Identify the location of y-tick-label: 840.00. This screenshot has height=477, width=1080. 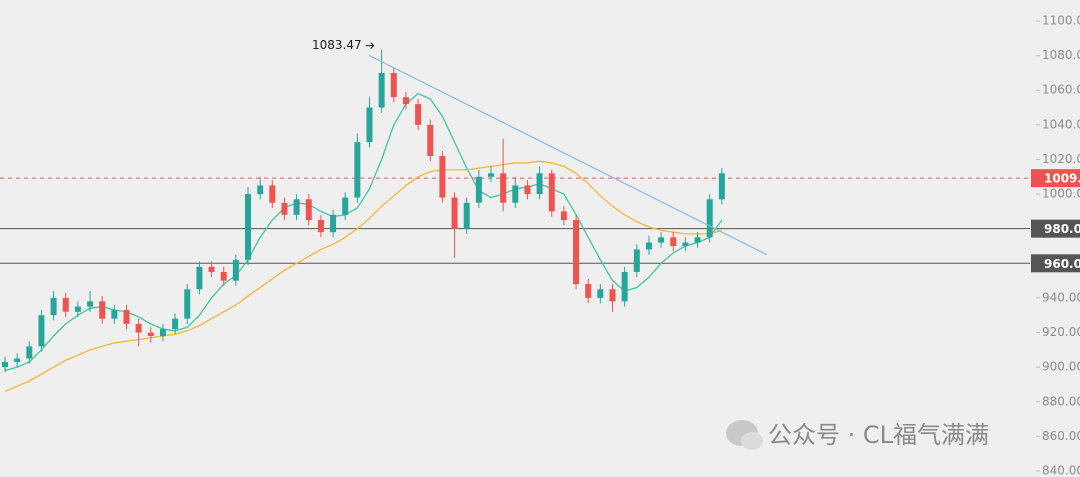
(1061, 470).